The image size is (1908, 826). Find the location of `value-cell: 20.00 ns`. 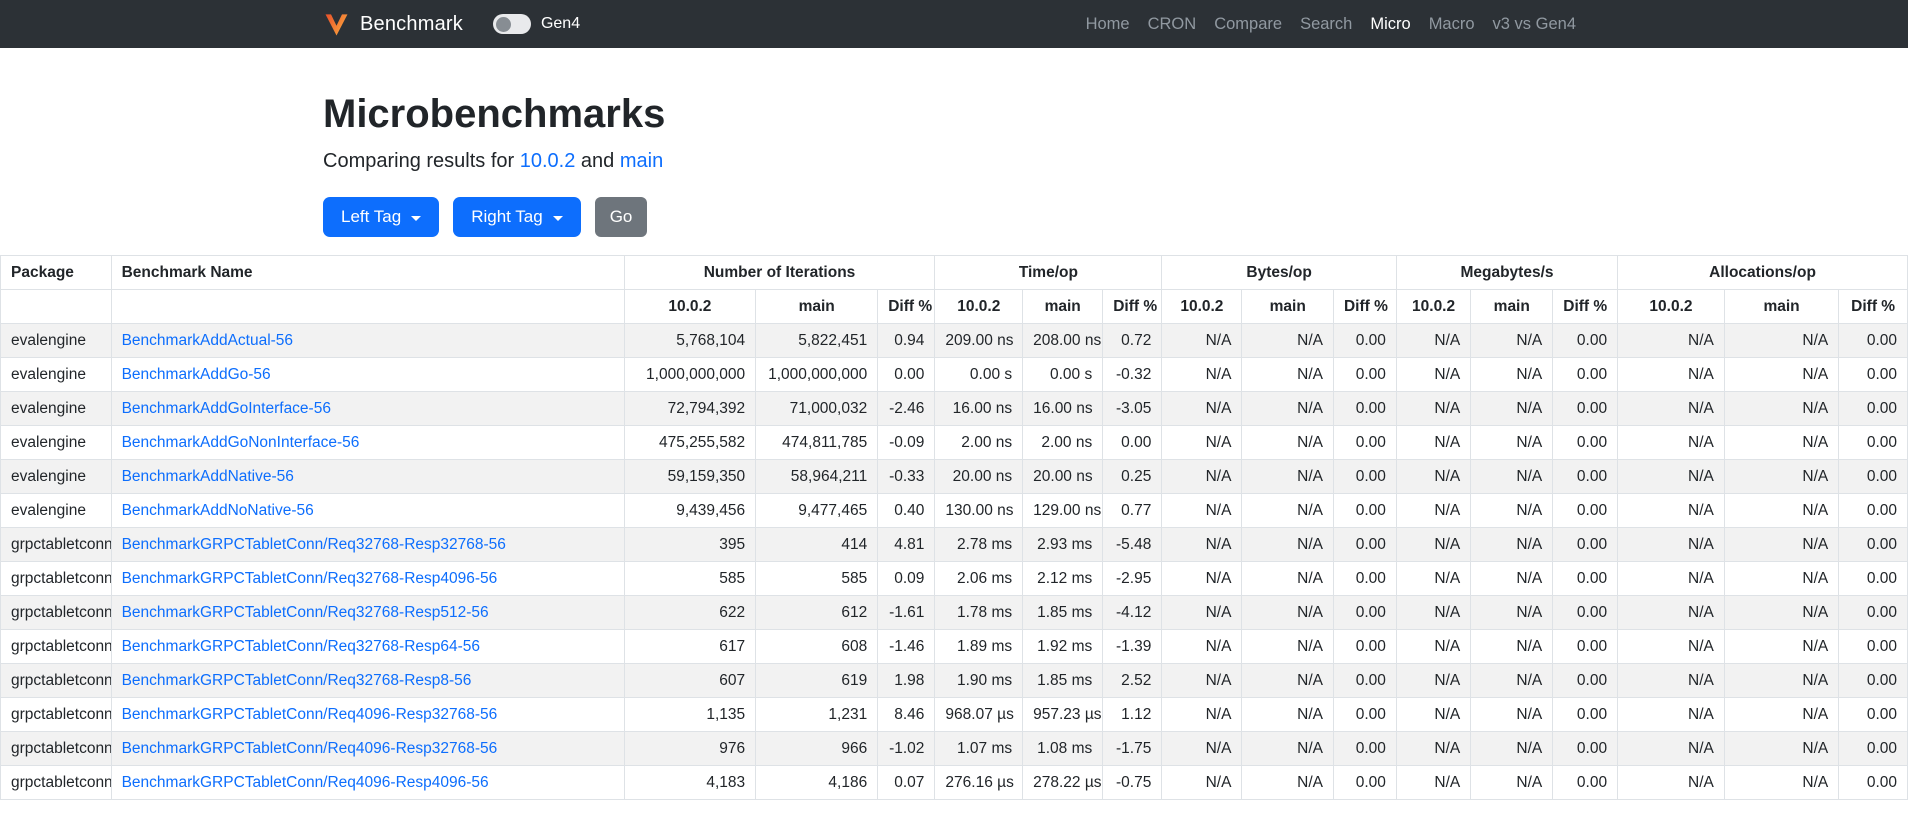

value-cell: 20.00 ns is located at coordinates (1063, 476).